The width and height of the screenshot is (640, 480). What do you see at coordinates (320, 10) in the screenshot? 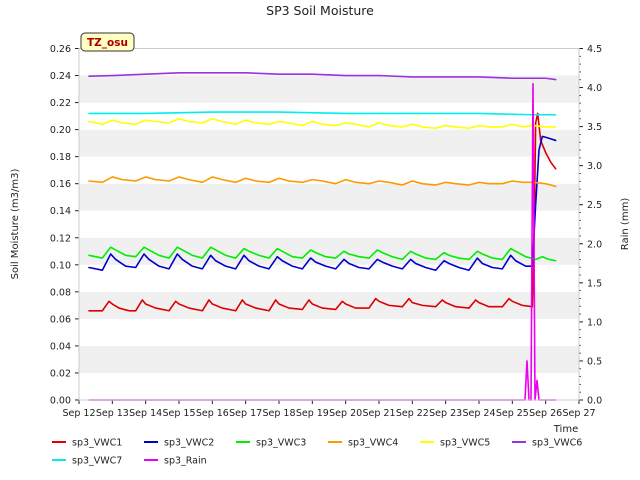
I see `chart-title: SP3 Soil Moisture` at bounding box center [320, 10].